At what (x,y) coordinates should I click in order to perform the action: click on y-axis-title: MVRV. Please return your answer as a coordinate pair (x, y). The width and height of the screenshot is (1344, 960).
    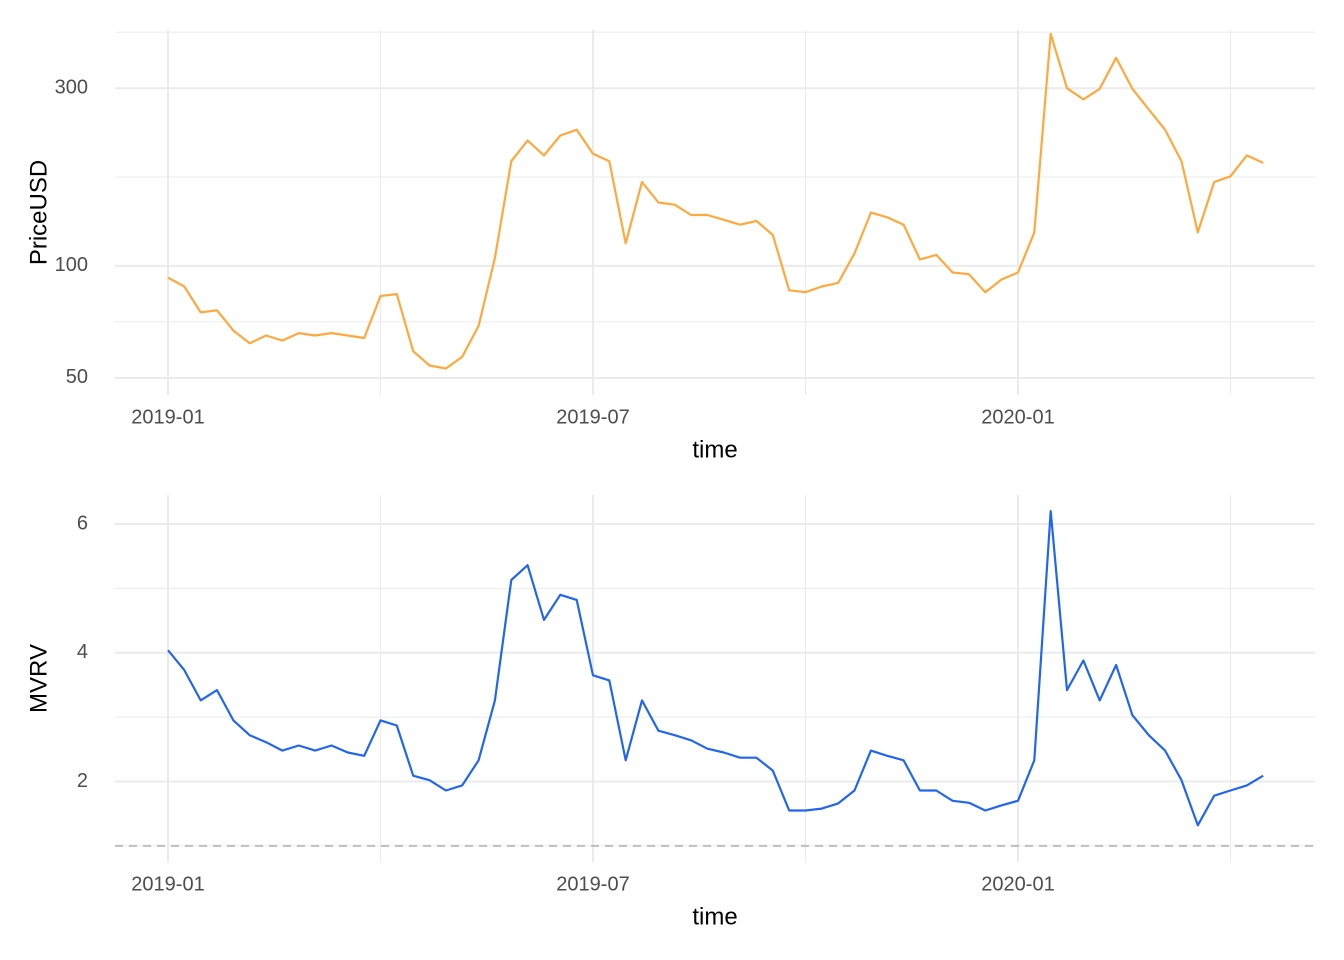
    Looking at the image, I should click on (38, 678).